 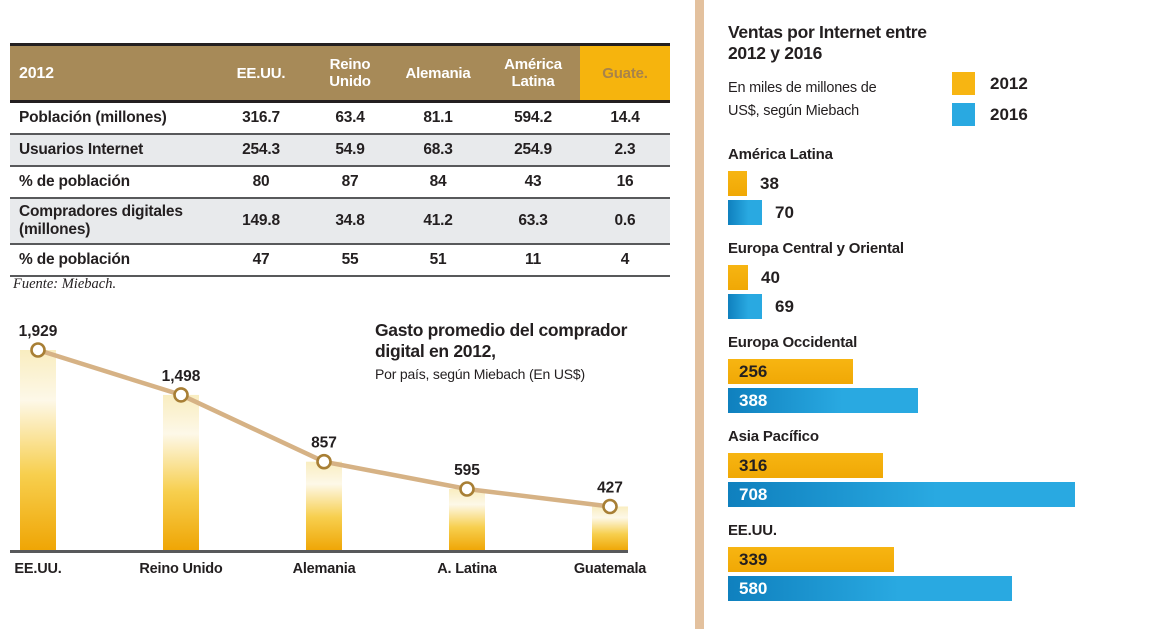 What do you see at coordinates (780, 154) in the screenshot?
I see `bar-group-label: América Latina` at bounding box center [780, 154].